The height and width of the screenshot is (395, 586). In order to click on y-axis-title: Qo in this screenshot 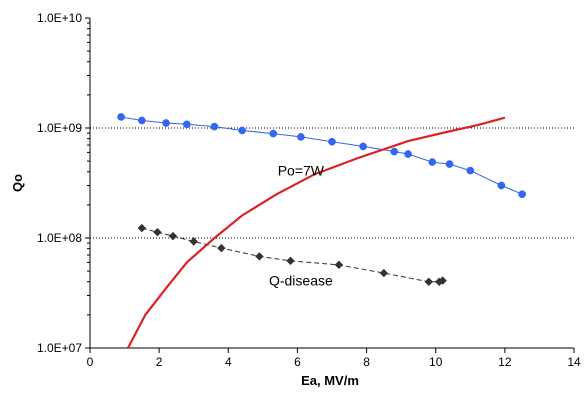, I will do `click(17, 183)`.